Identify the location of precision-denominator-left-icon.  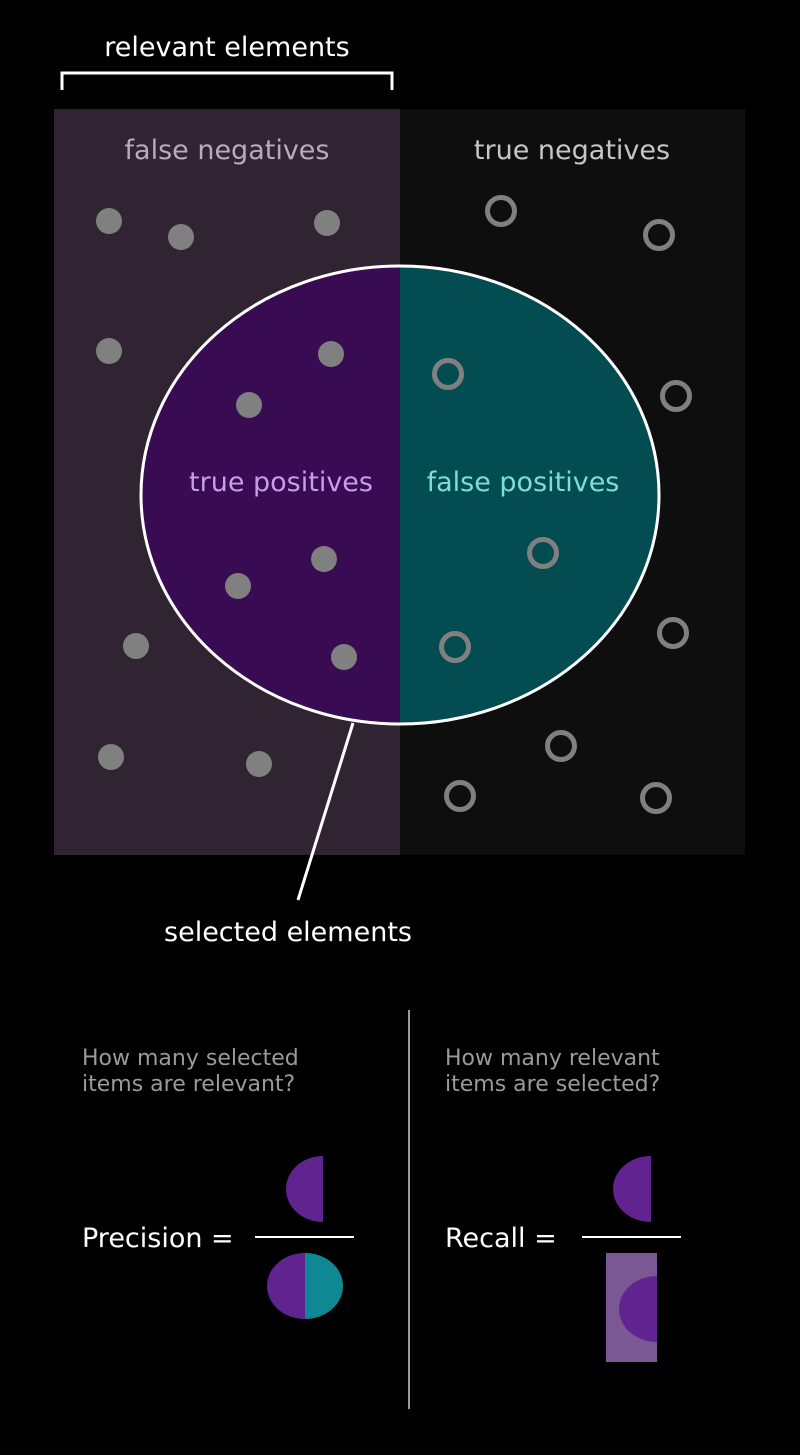
(286, 1286).